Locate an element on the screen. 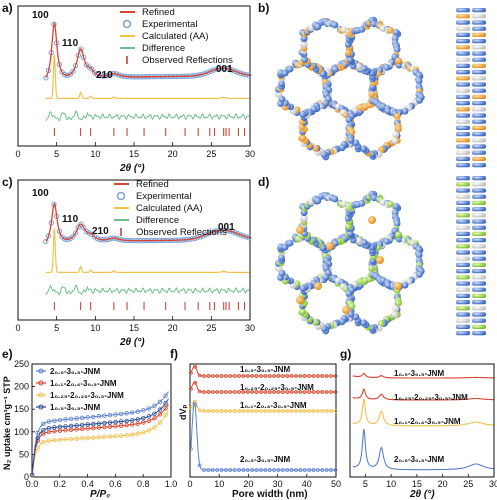  panel-e-x-title: P/P₀ is located at coordinates (100, 494).